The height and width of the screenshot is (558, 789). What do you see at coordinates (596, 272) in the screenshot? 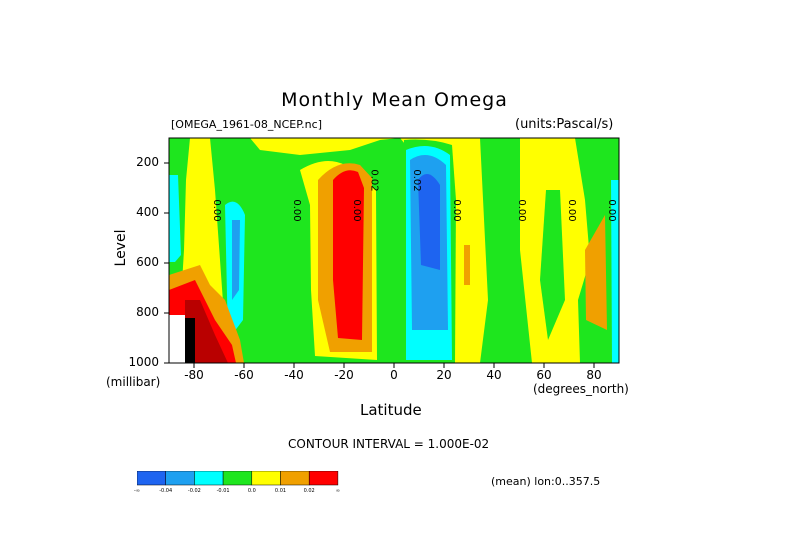
I see `field-orange-north` at bounding box center [596, 272].